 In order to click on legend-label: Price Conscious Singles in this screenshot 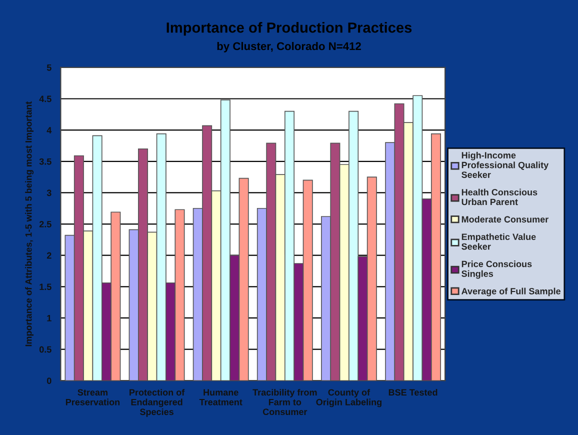, I will do `click(497, 269)`.